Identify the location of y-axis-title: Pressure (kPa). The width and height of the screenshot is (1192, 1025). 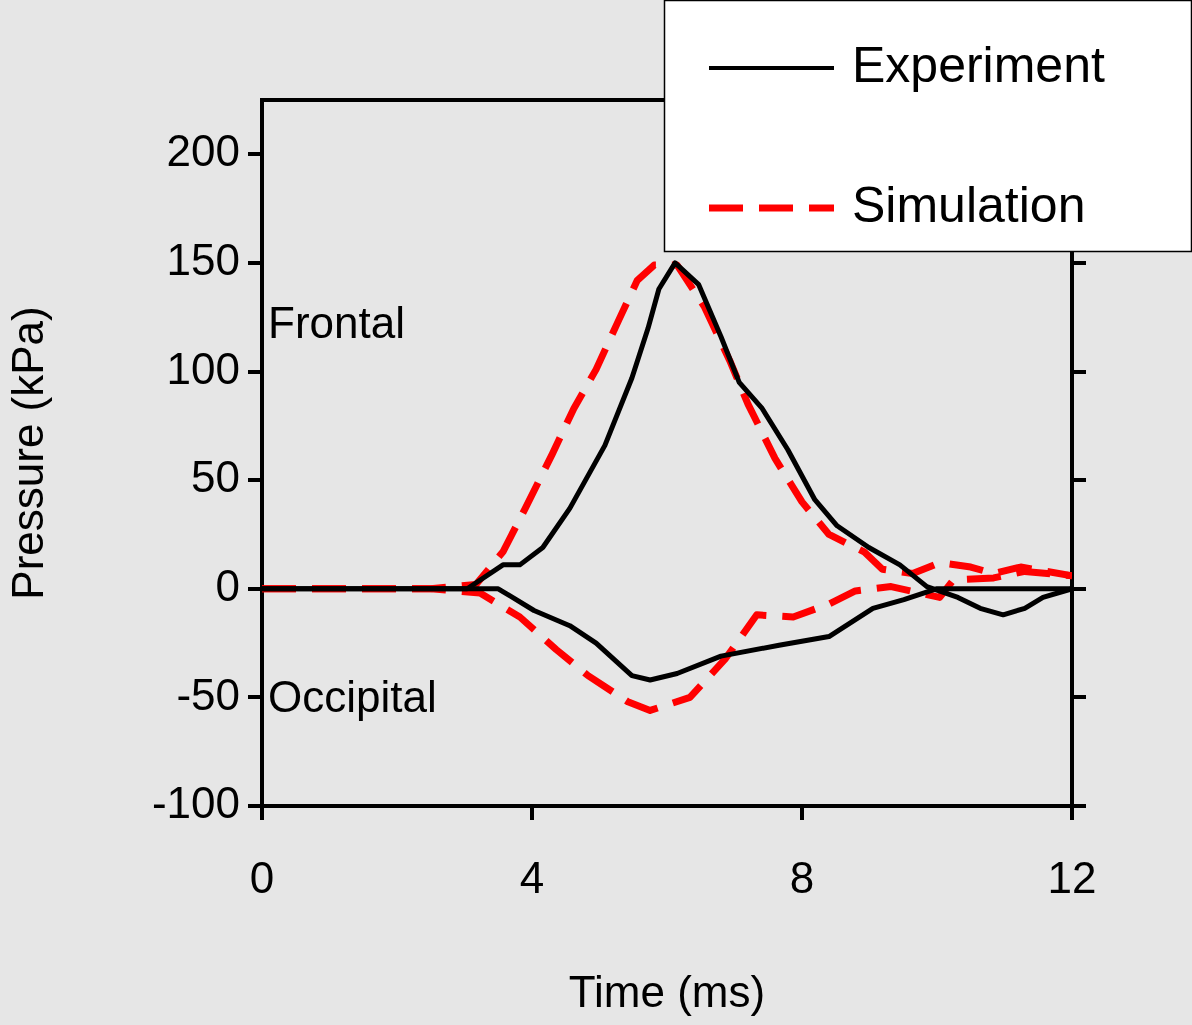
(27, 453).